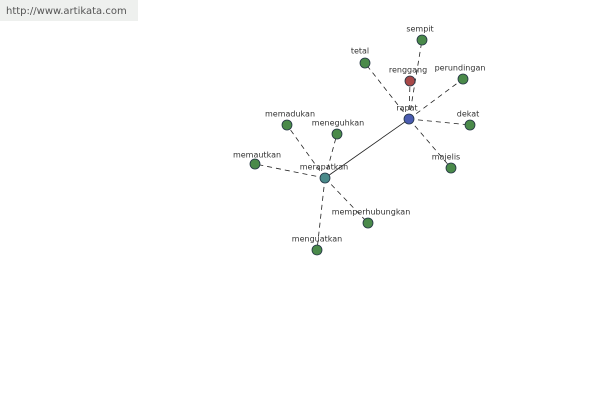 This screenshot has width=600, height=400. What do you see at coordinates (408, 70) in the screenshot?
I see `node-label: renggang` at bounding box center [408, 70].